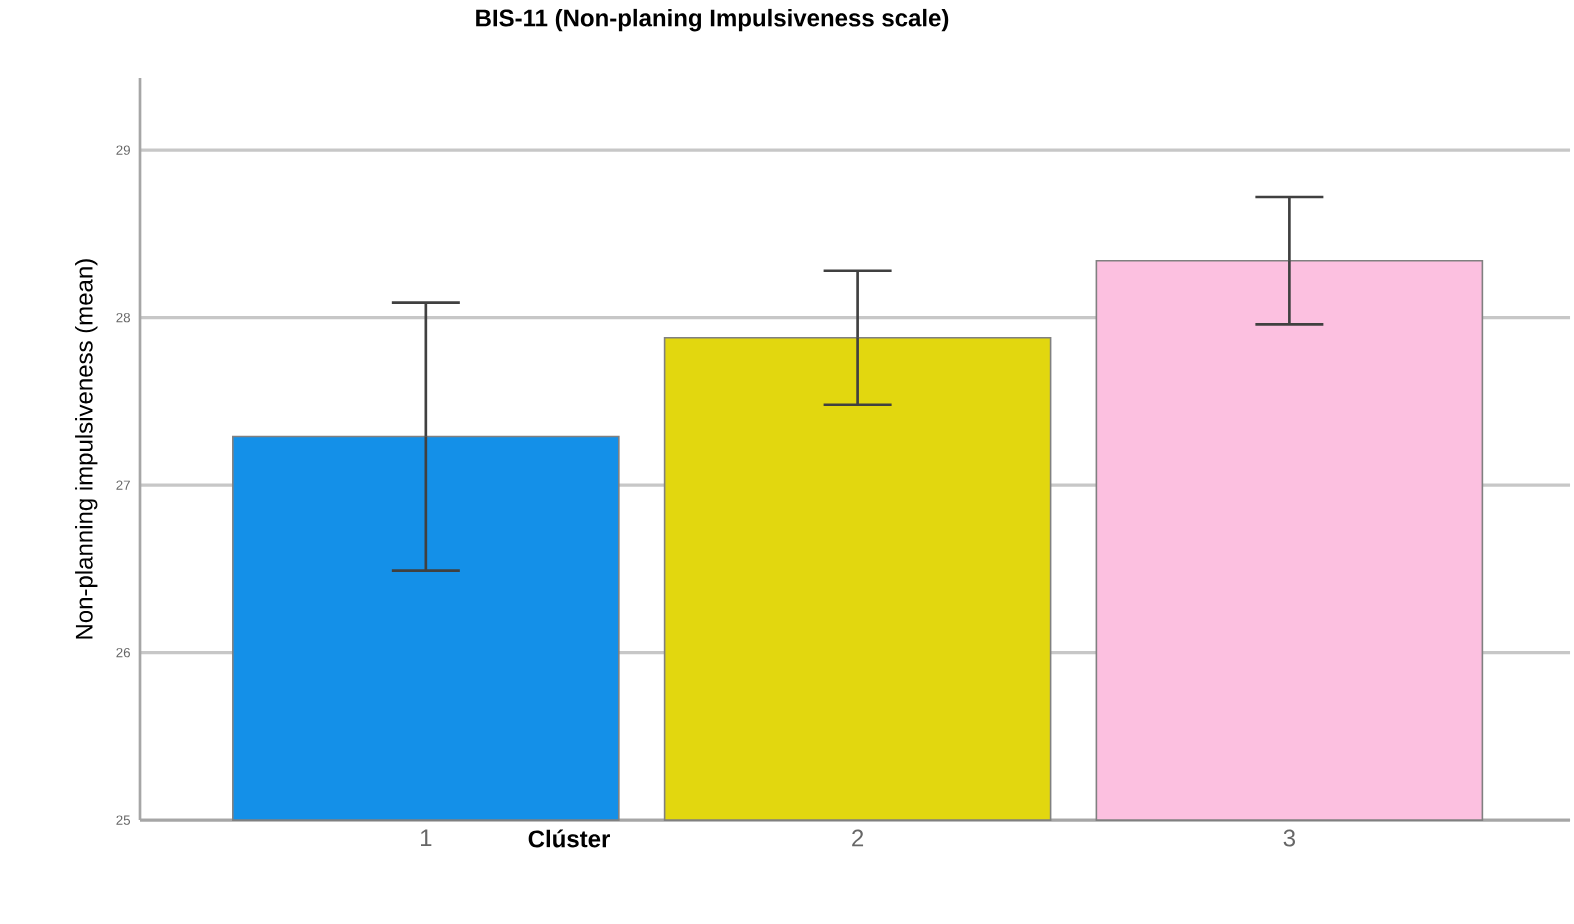 Image resolution: width=1574 pixels, height=924 pixels. Describe the element at coordinates (858, 838) in the screenshot. I see `x-tick-label: 2` at that location.